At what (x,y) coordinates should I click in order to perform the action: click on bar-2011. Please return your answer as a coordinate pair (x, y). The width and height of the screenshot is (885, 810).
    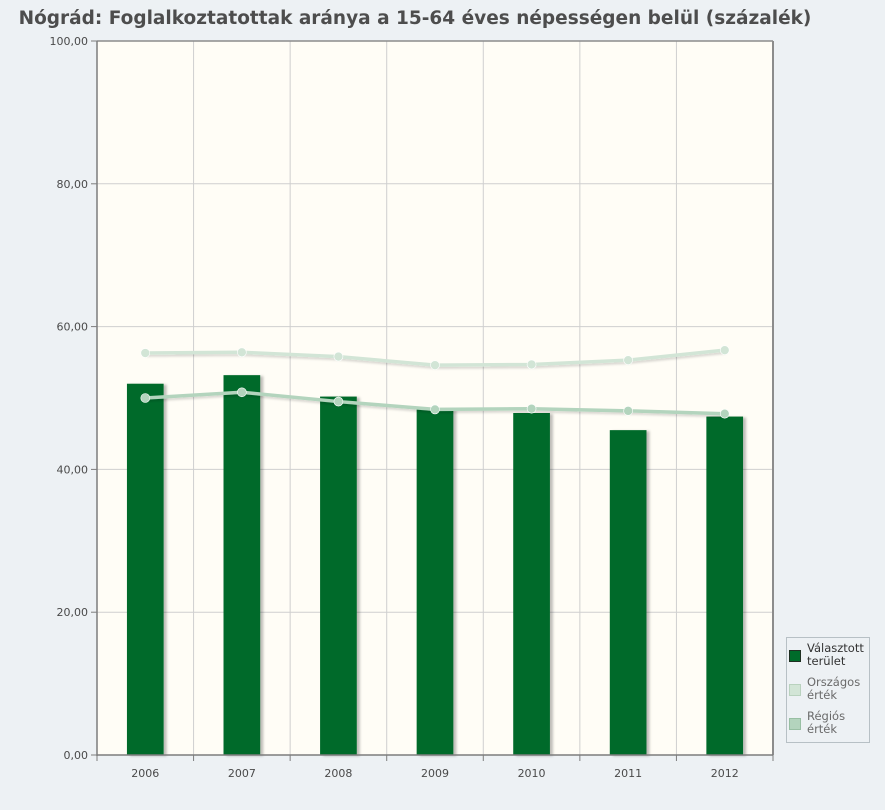
    Looking at the image, I should click on (628, 592).